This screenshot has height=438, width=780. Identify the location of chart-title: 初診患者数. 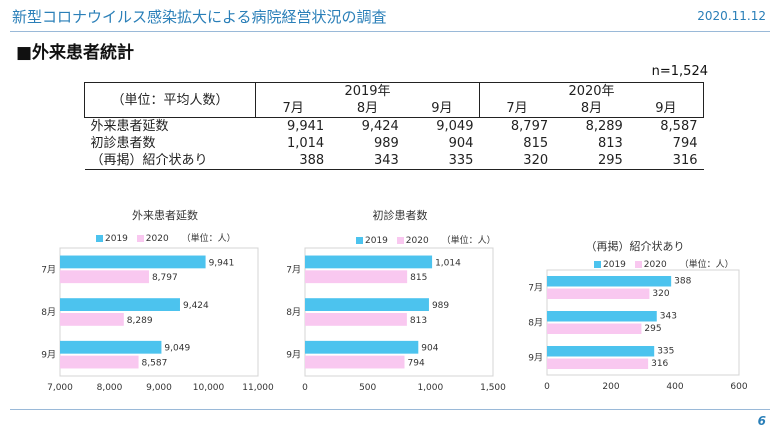
(400, 215).